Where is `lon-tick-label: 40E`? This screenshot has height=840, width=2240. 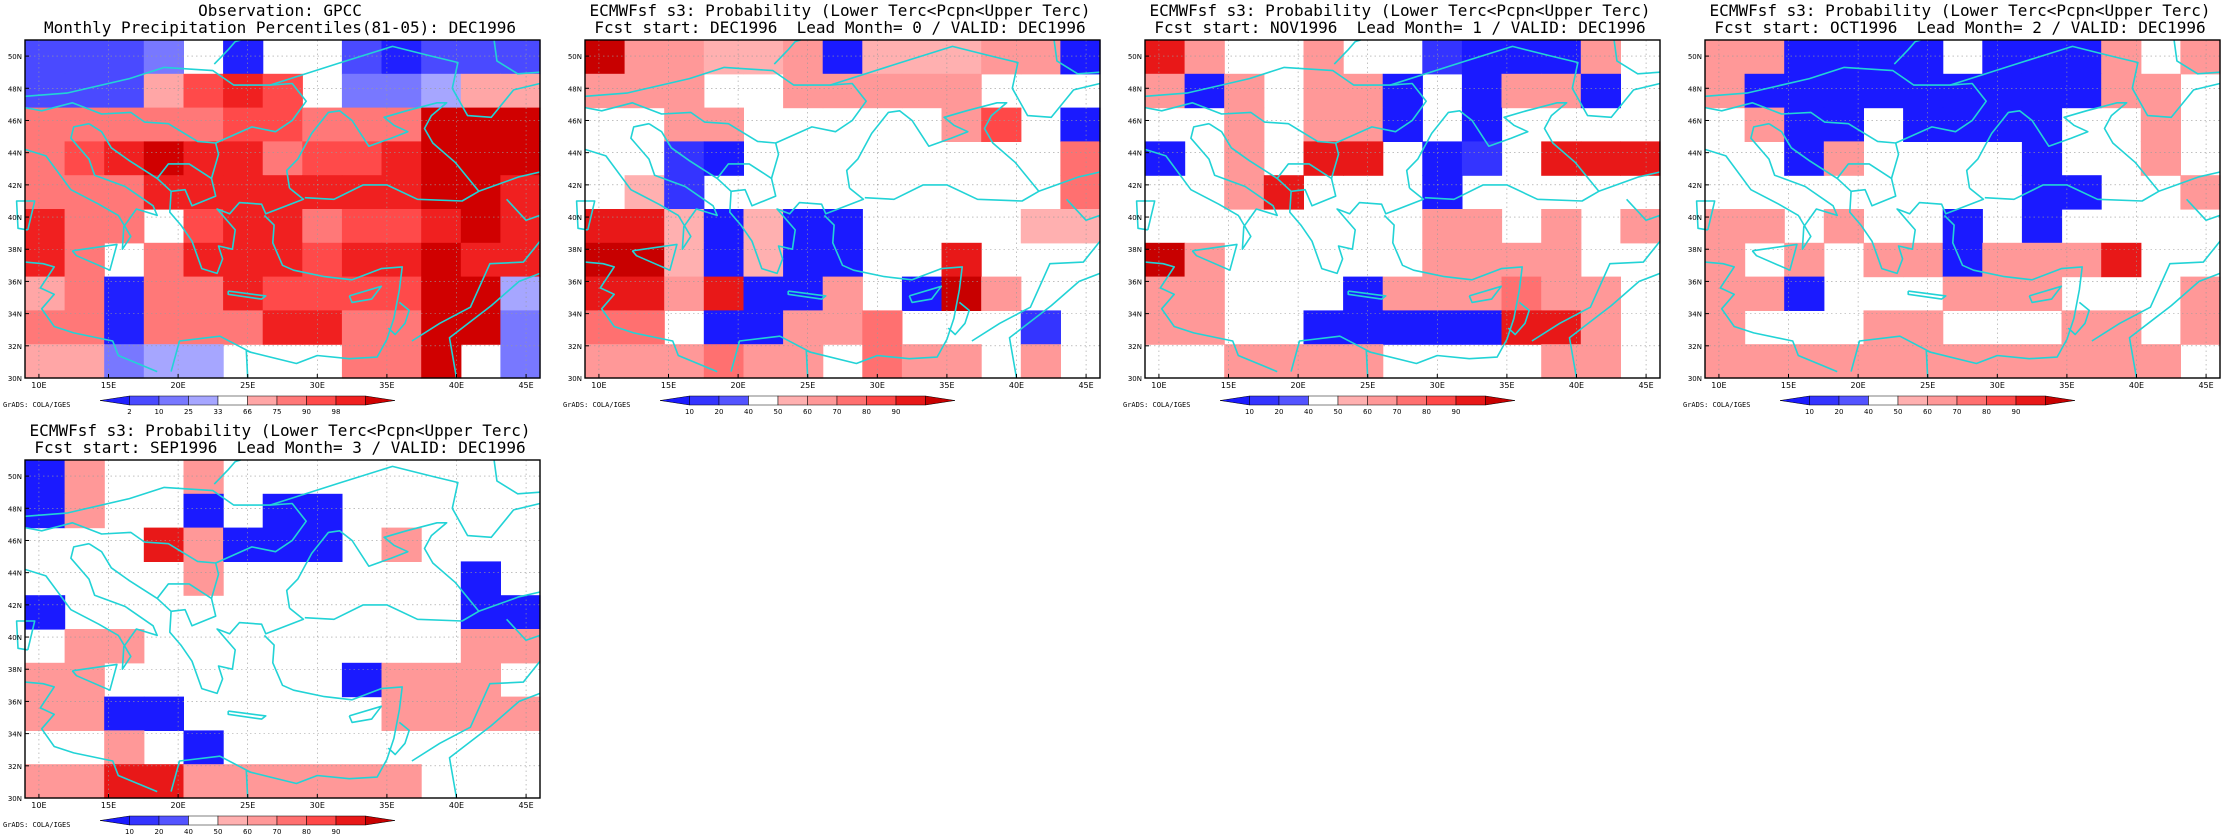 lon-tick-label: 40E is located at coordinates (2136, 385).